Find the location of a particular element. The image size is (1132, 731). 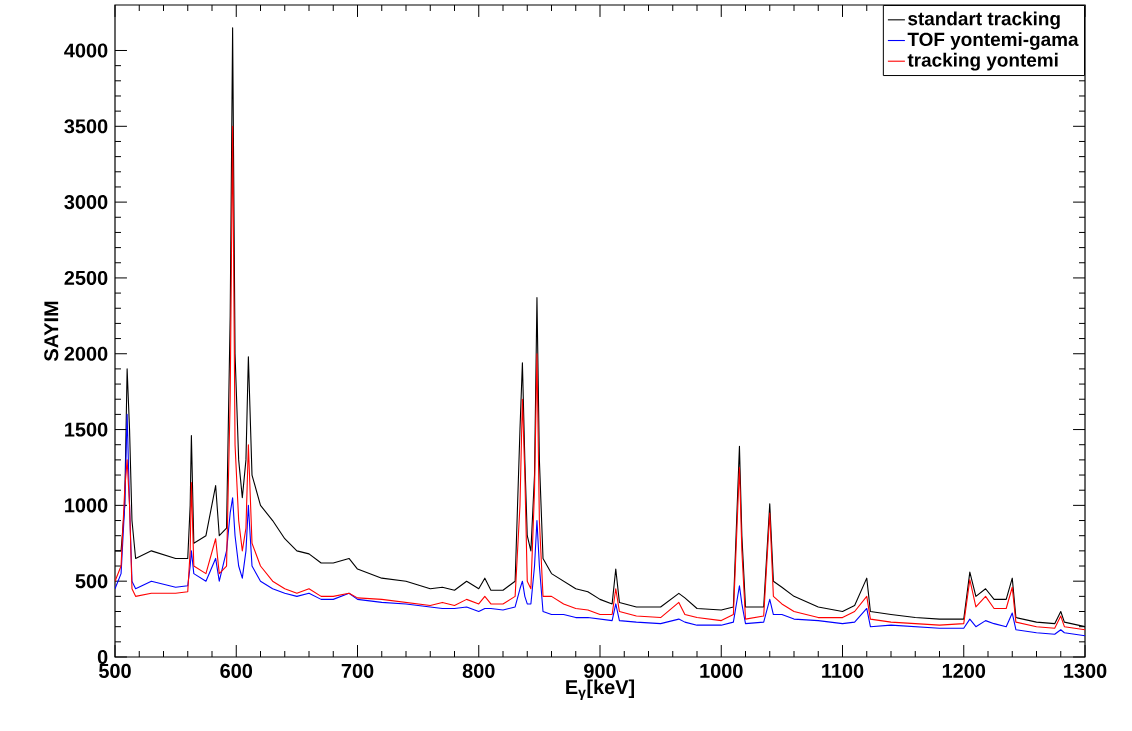

x-axis-title: E$_{γ}$[keV] is located at coordinates (600, 689).